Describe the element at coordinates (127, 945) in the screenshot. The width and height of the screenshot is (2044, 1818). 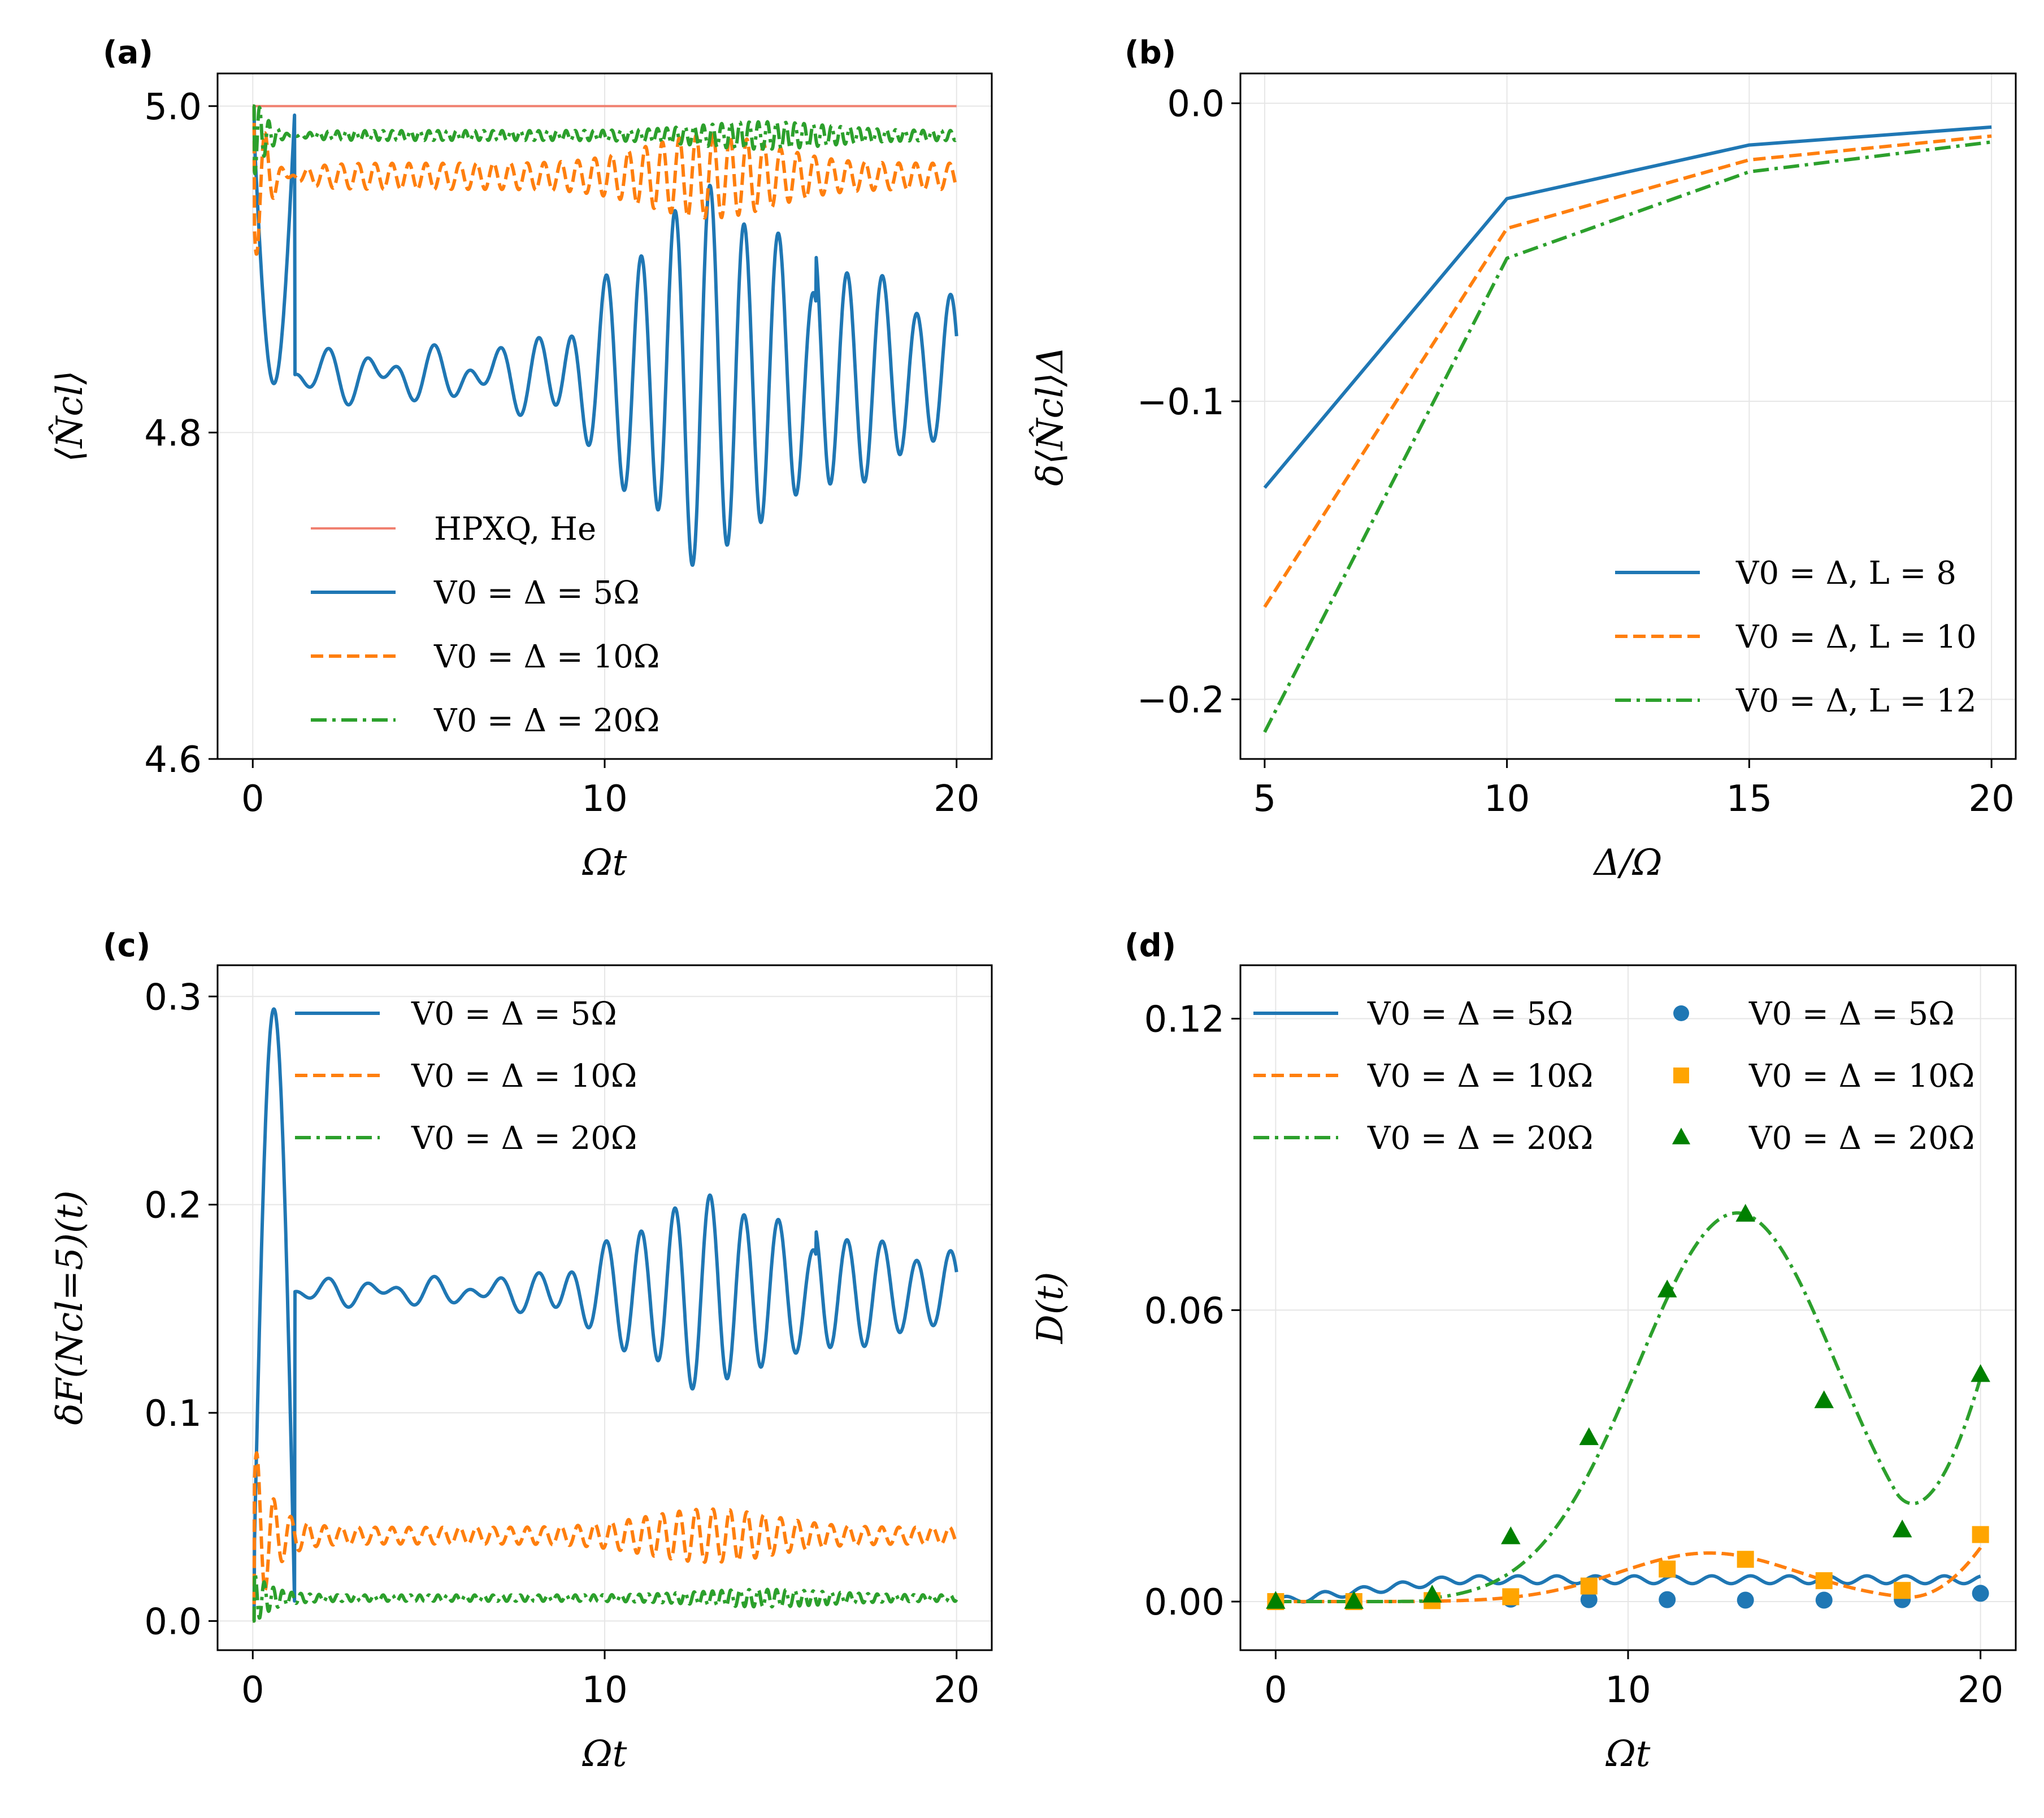
I see `panel-label: (c)` at that location.